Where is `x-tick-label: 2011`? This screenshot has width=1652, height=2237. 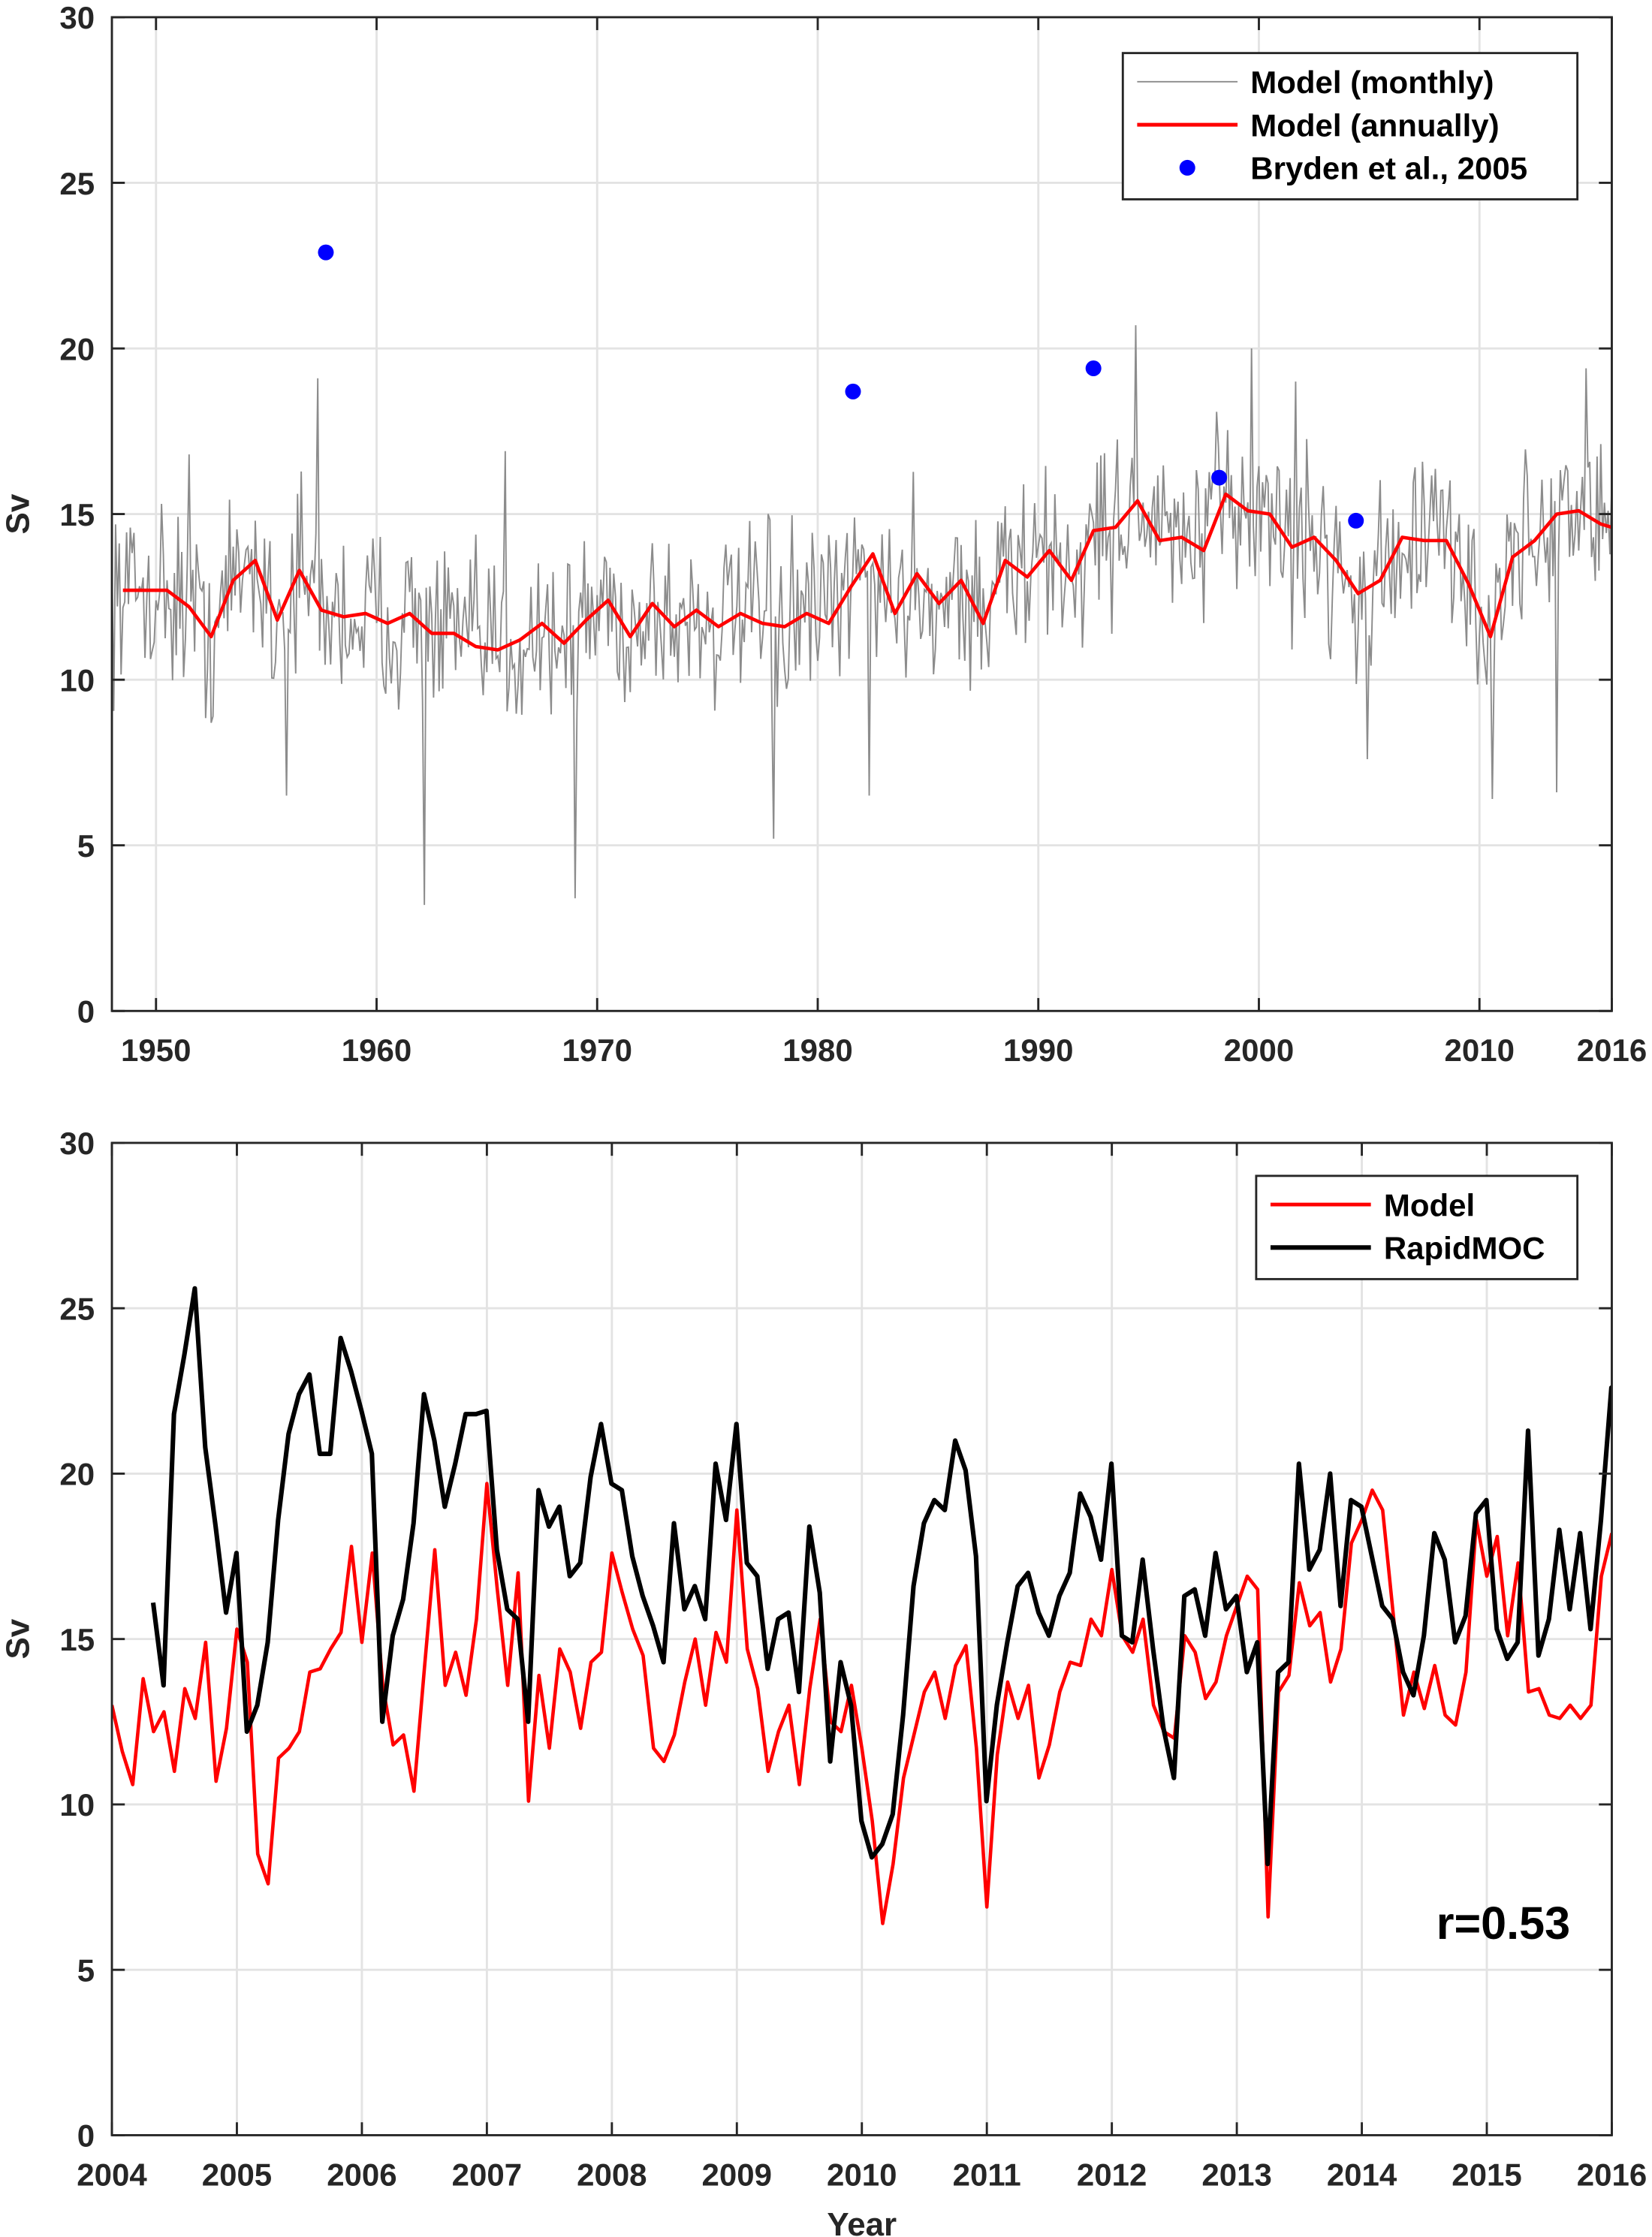 x-tick-label: 2011 is located at coordinates (987, 2174).